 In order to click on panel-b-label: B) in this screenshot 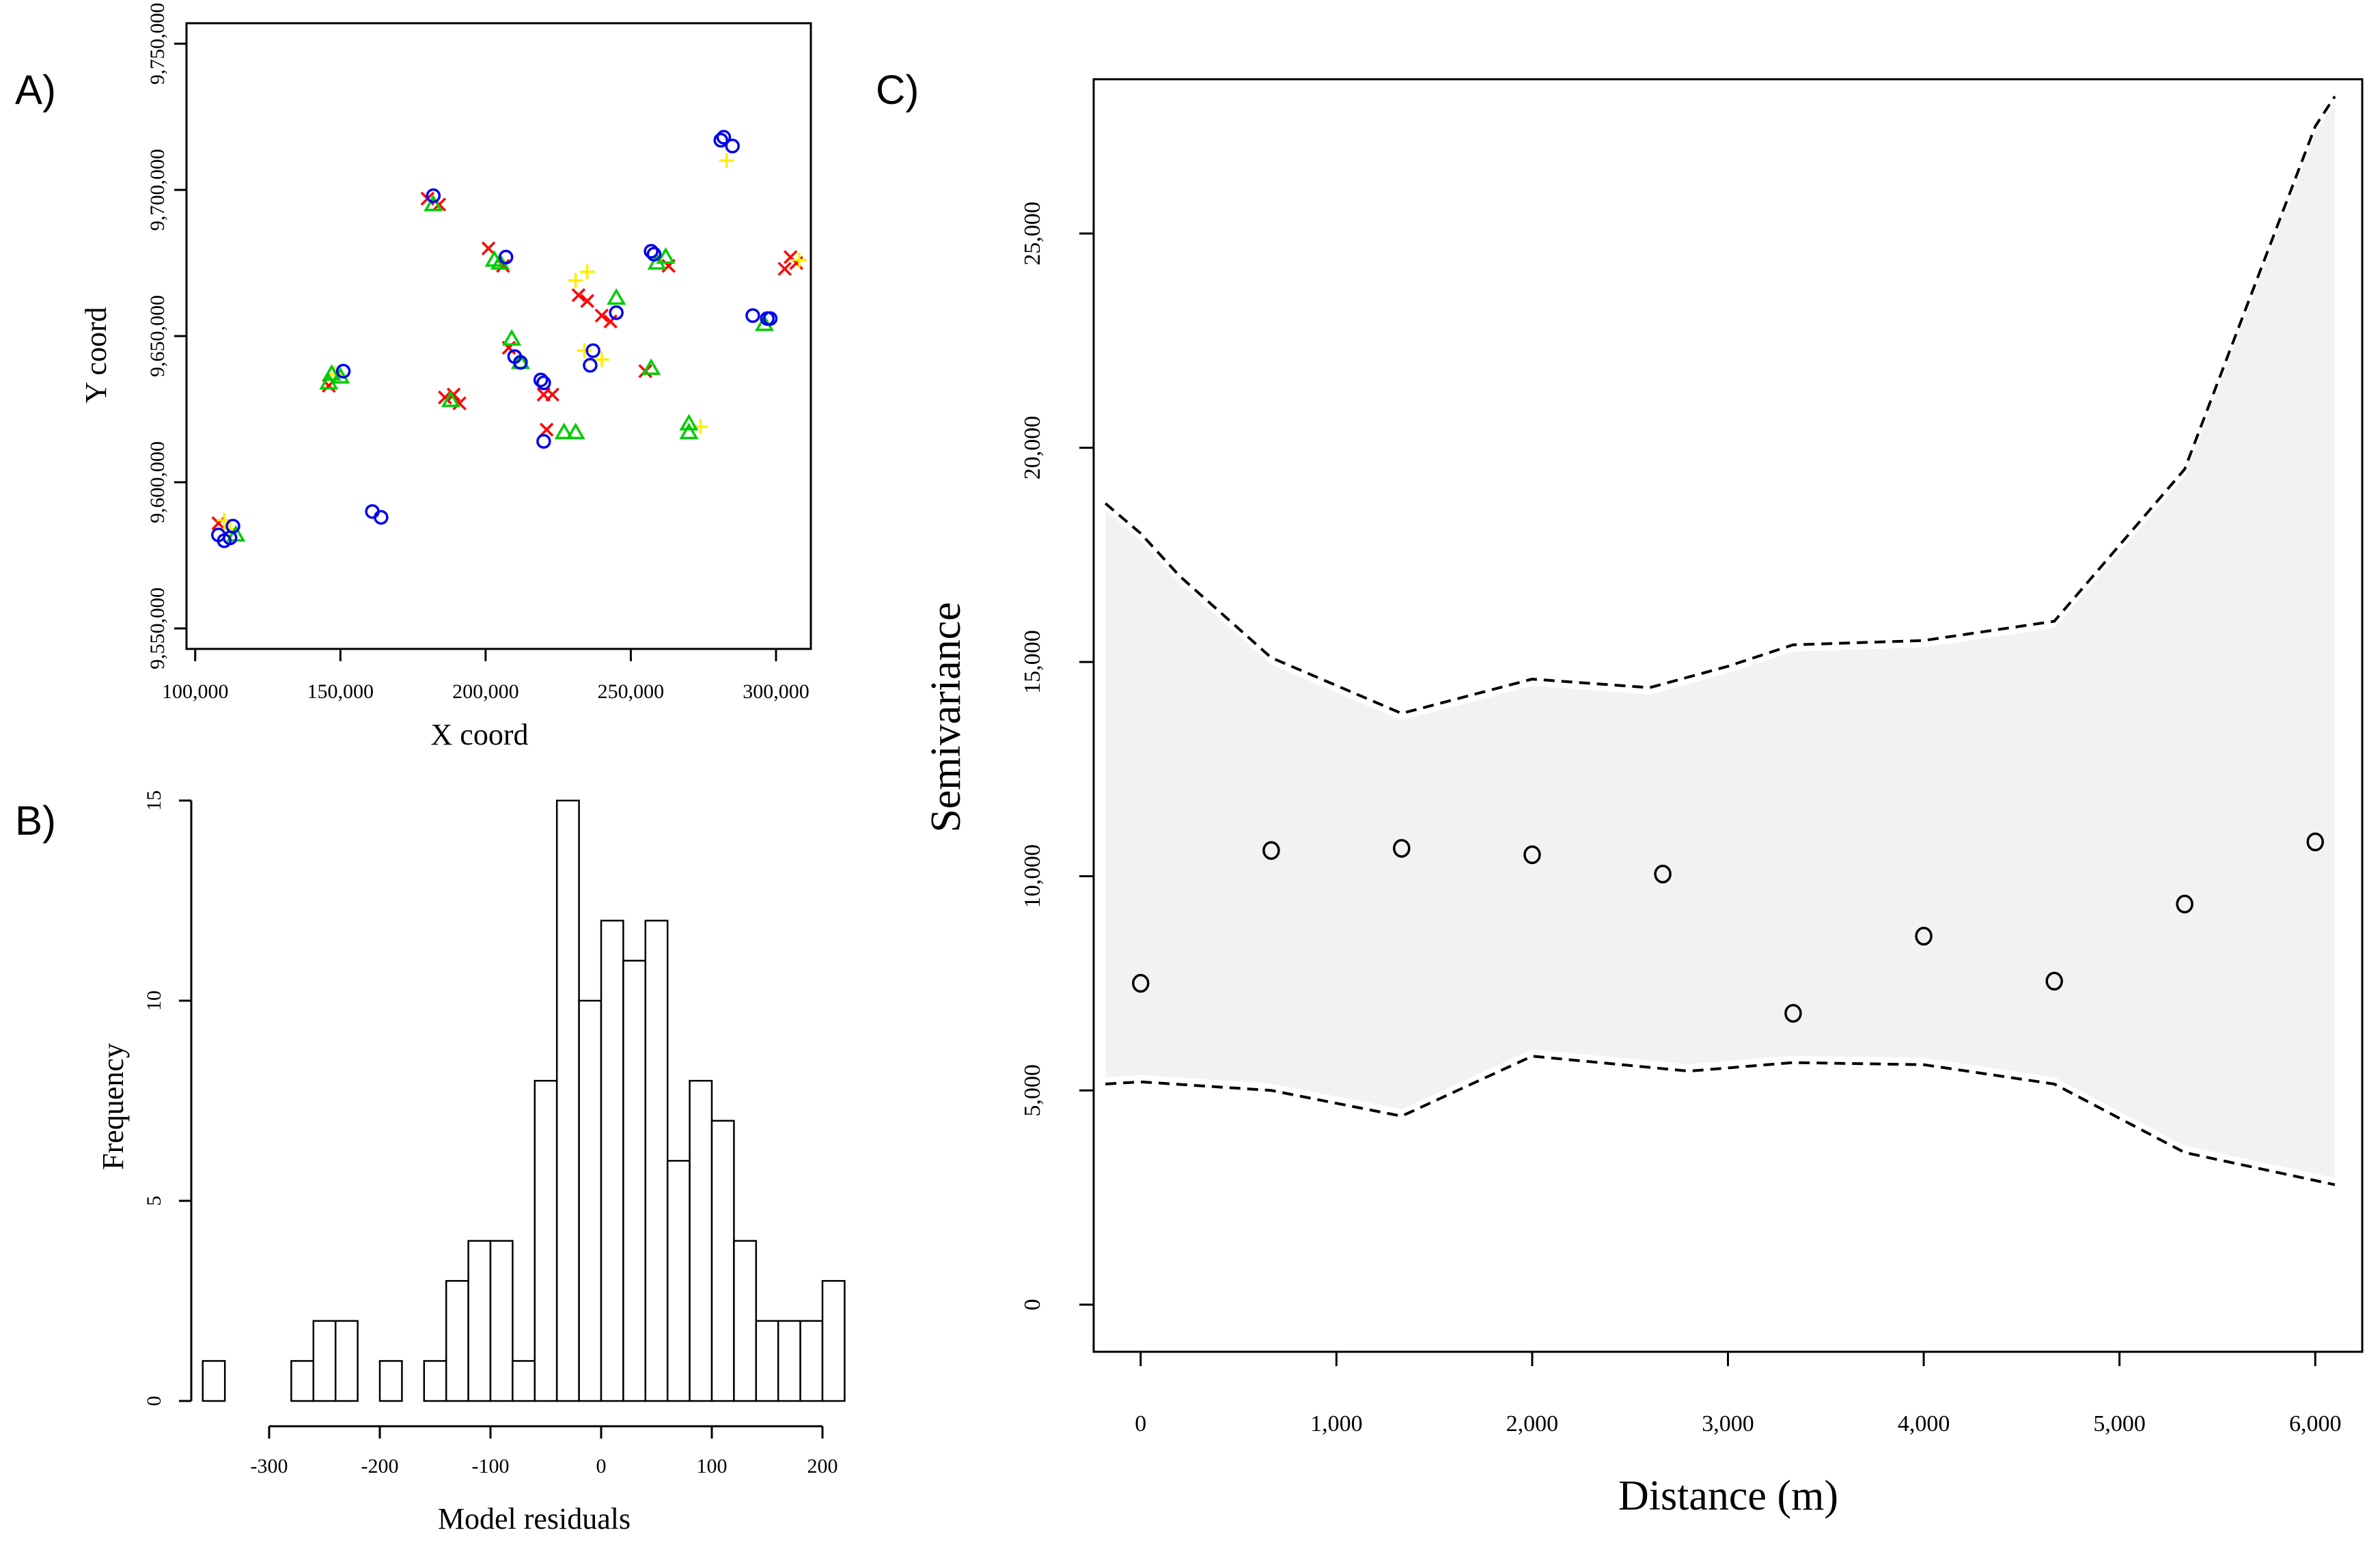, I will do `click(35, 821)`.